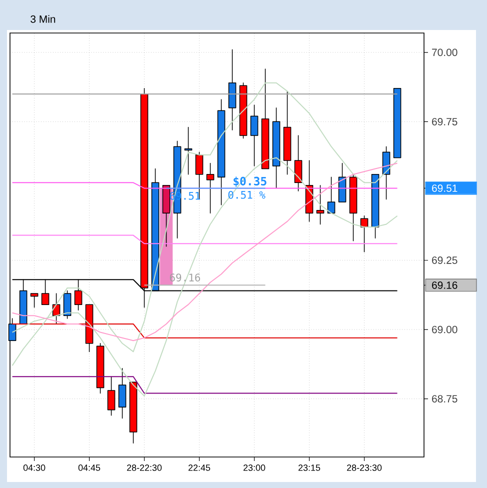 This screenshot has width=487, height=488. What do you see at coordinates (445, 399) in the screenshot?
I see `y-tick-label: 68.75` at bounding box center [445, 399].